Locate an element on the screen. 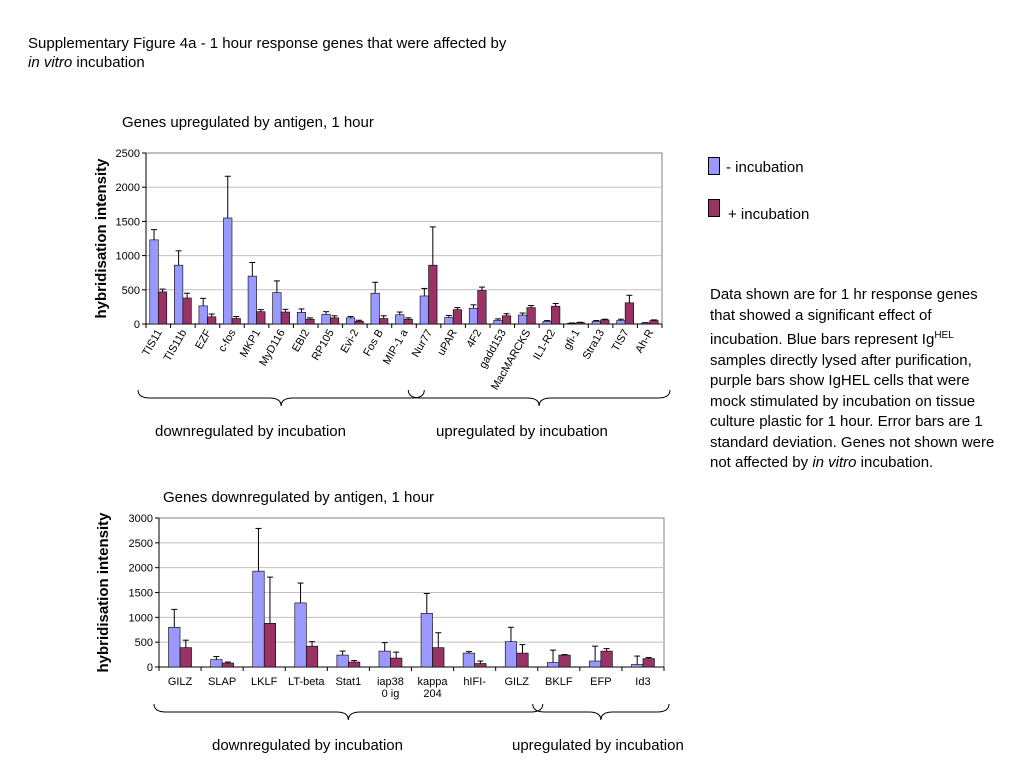 The width and height of the screenshot is (1024, 768). x-tick-label: Id3 is located at coordinates (642, 682).